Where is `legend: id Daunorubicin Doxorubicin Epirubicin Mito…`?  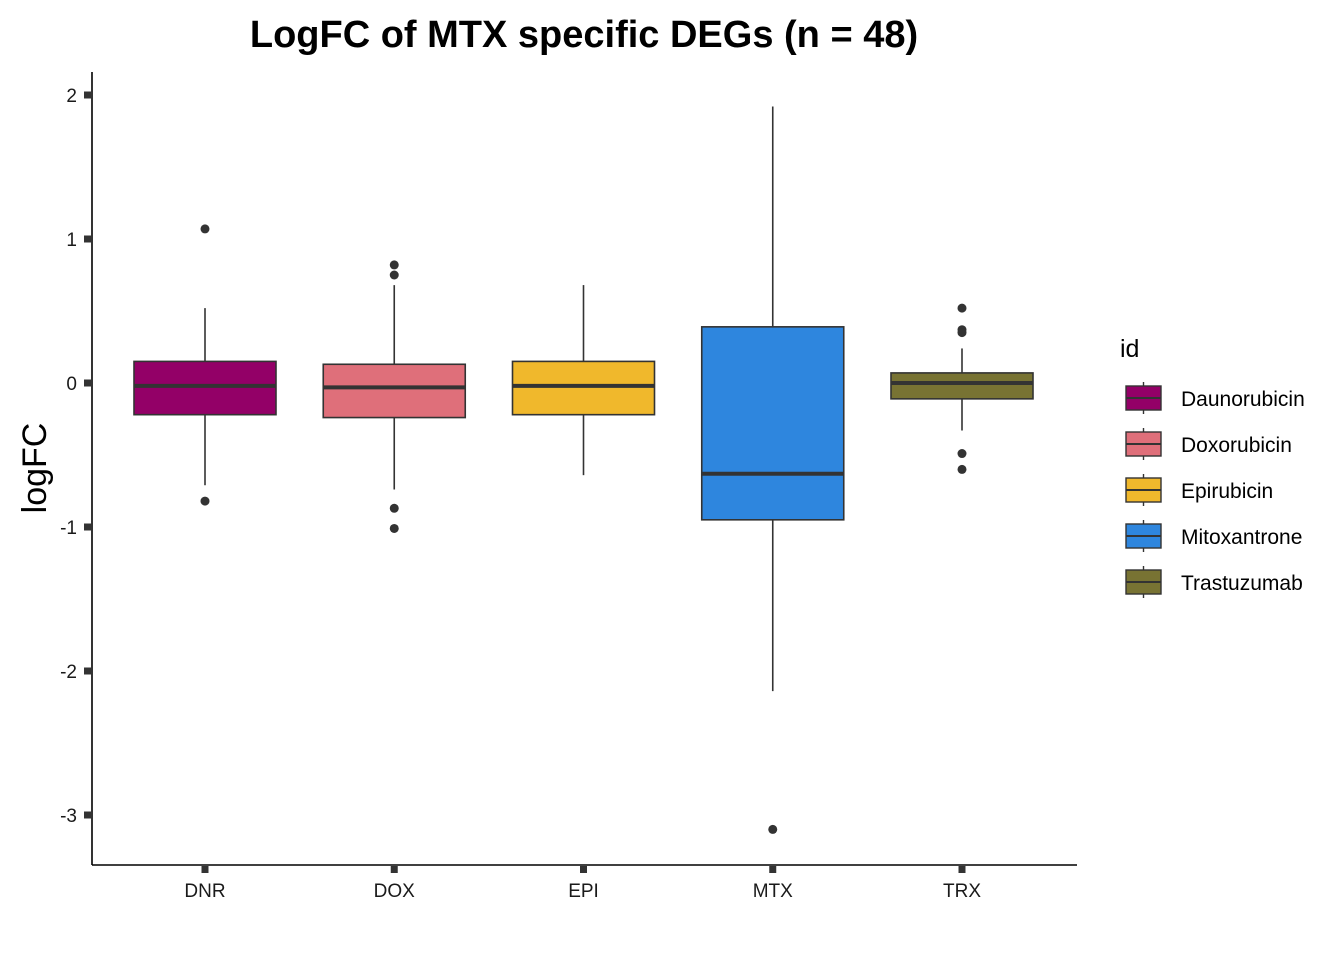
legend: id Daunorubicin Doxorubicin Epirubicin Mito… is located at coordinates (1212, 466).